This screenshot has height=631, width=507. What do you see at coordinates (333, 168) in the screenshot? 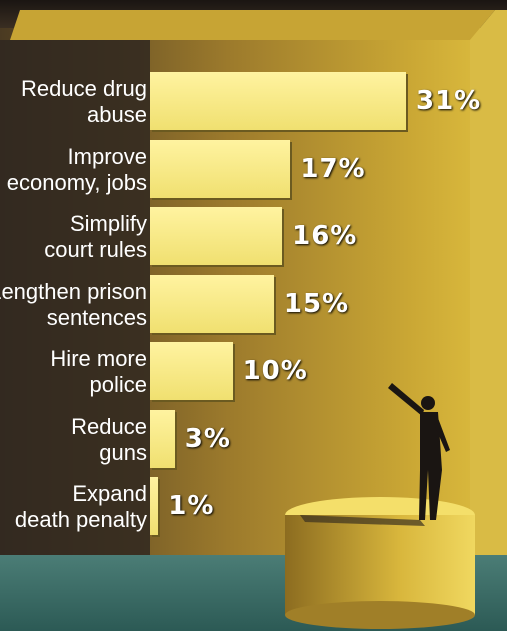
I see `value-label-2: 17%` at bounding box center [333, 168].